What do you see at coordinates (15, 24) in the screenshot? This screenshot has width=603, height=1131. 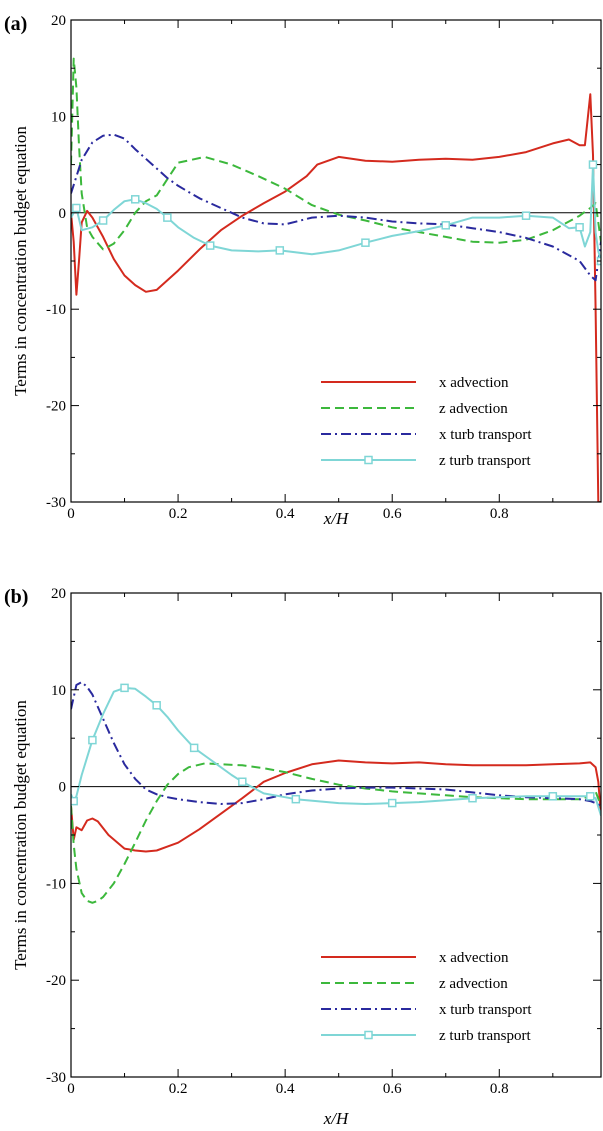 I see `panel-label: (a)` at bounding box center [15, 24].